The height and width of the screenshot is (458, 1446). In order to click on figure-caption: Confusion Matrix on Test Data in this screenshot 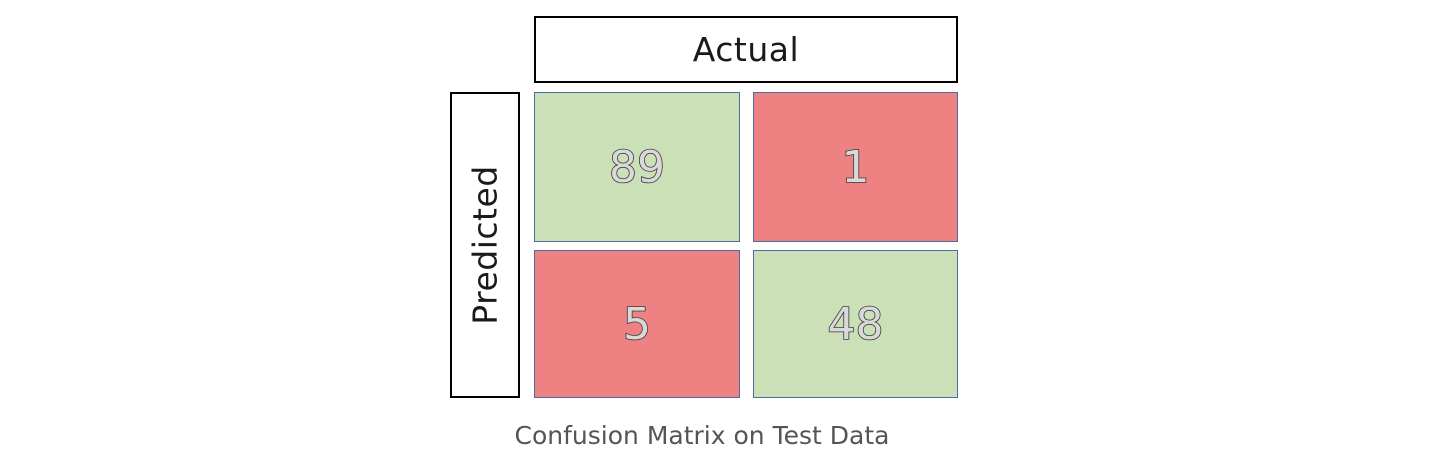, I will do `click(702, 435)`.